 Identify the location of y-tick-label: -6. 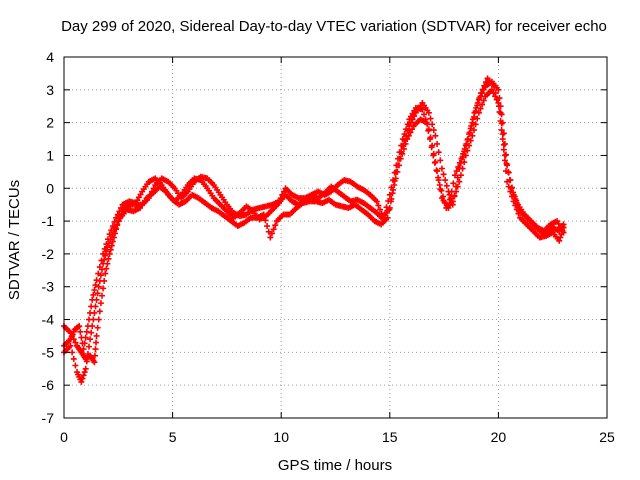
(48, 385).